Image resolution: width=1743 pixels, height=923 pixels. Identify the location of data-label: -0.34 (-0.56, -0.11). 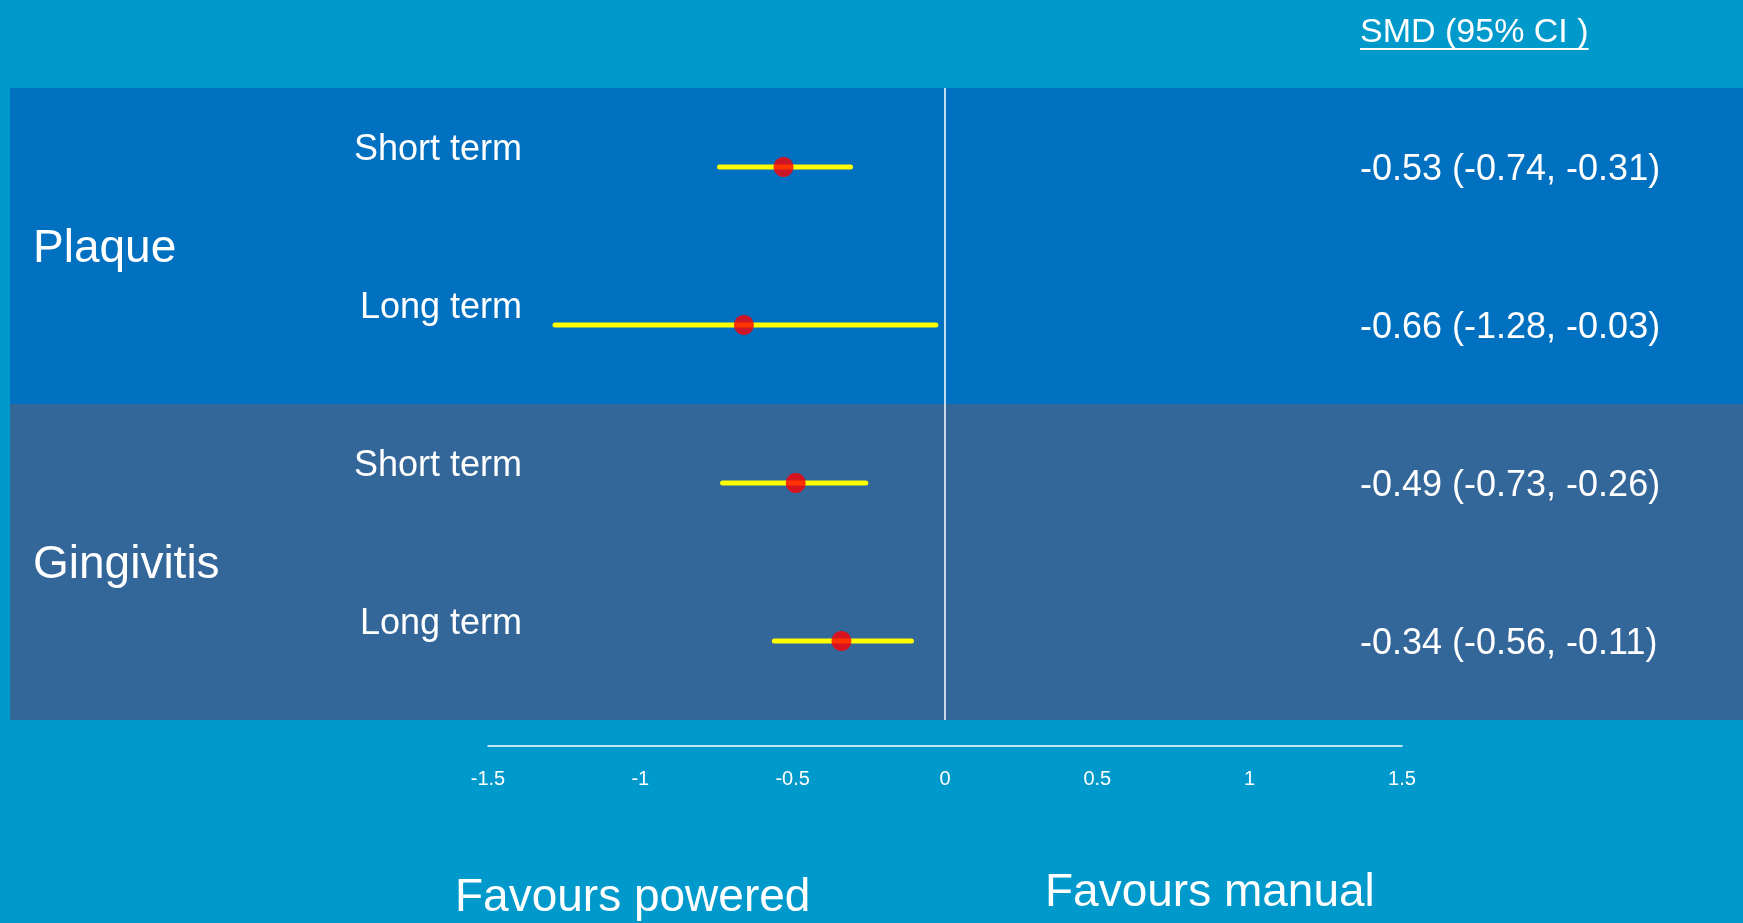
(1509, 641).